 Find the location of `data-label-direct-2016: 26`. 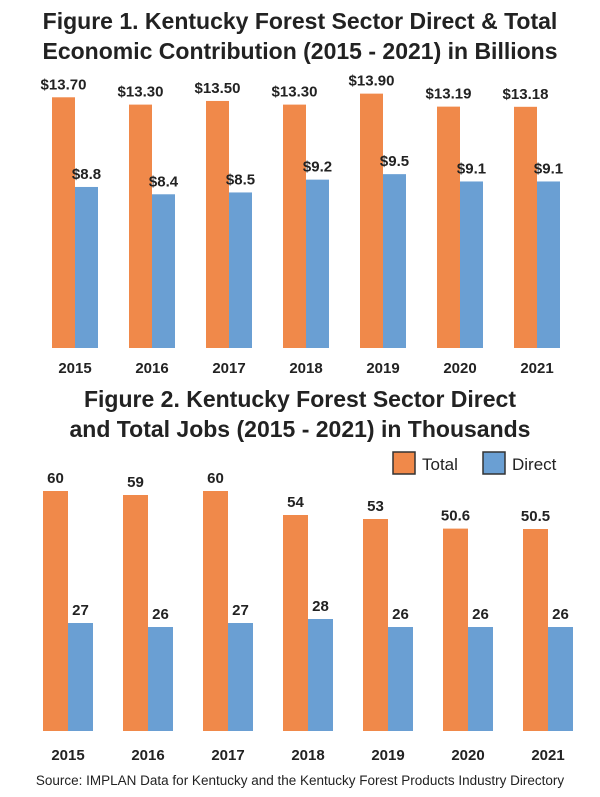

data-label-direct-2016: 26 is located at coordinates (160, 614).